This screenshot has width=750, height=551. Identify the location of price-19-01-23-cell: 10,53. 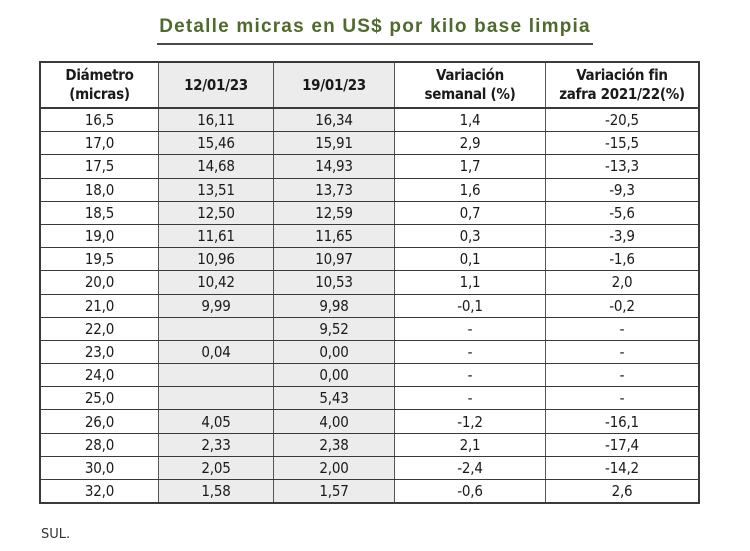
(334, 282).